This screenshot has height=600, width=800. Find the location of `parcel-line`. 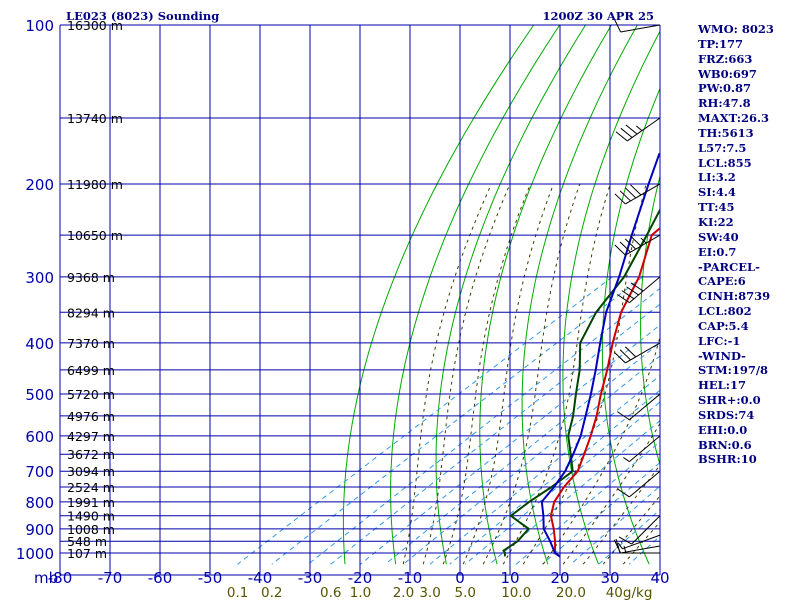

parcel-line is located at coordinates (600, 355).